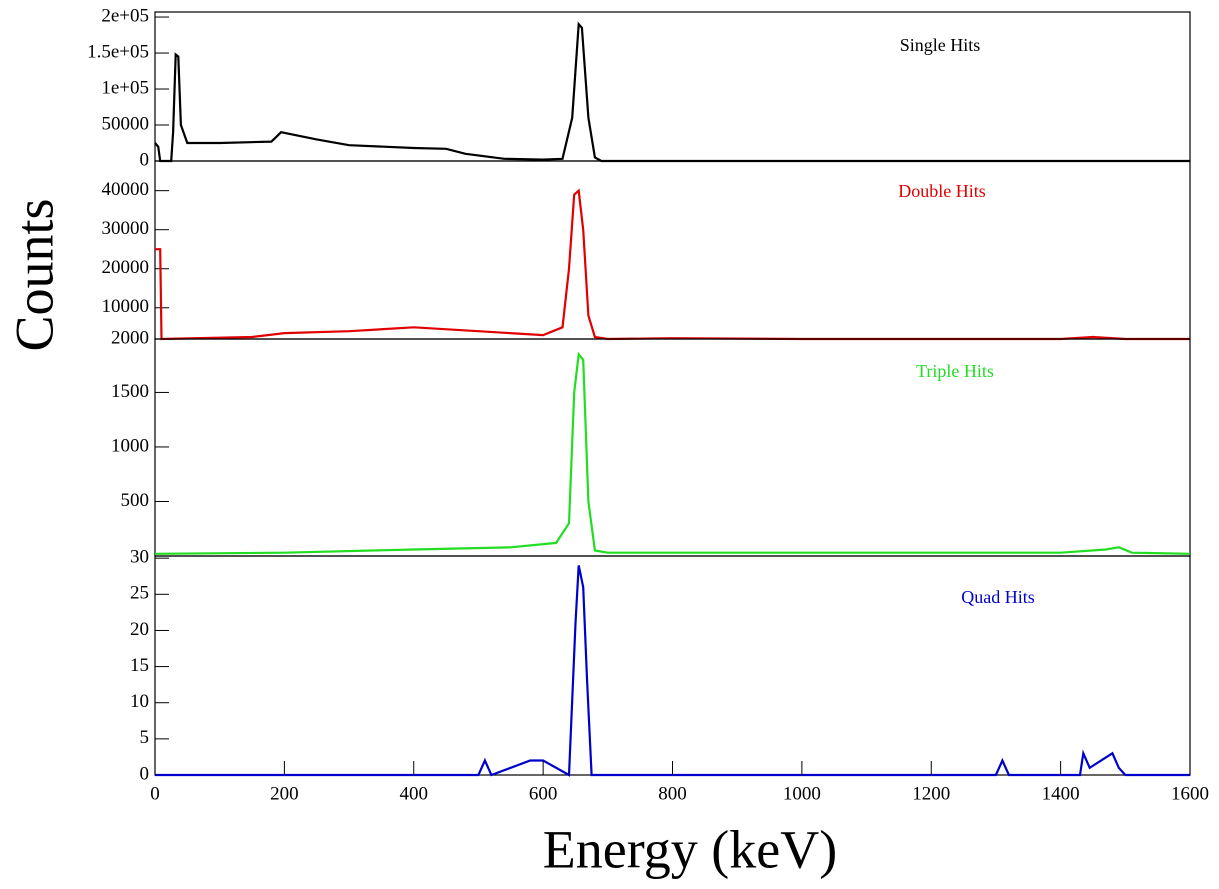 This screenshot has width=1219, height=889. Describe the element at coordinates (940, 45) in the screenshot. I see `panel-title: Single Hits` at that location.